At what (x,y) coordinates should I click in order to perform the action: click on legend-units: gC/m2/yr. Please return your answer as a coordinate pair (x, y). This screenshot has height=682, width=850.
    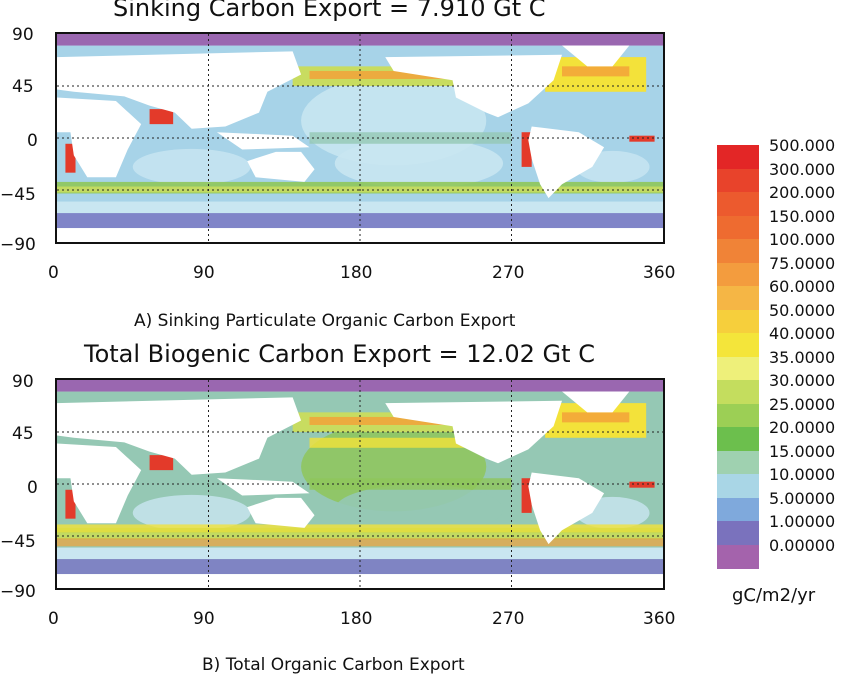
    Looking at the image, I should click on (774, 595).